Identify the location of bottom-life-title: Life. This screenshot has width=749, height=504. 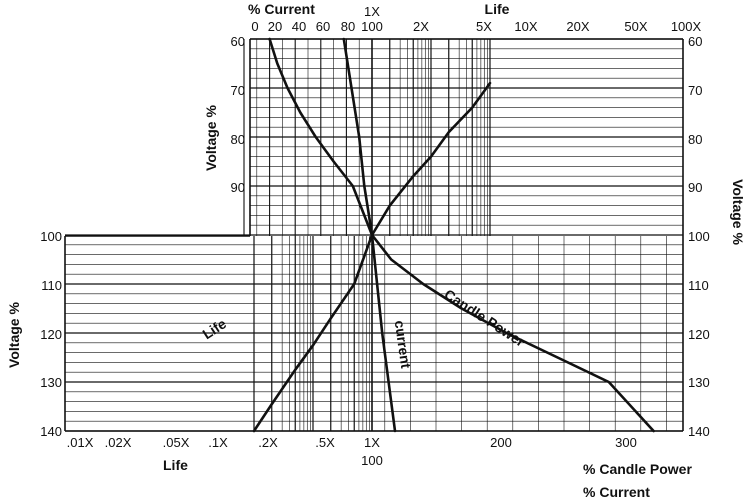
(175, 465).